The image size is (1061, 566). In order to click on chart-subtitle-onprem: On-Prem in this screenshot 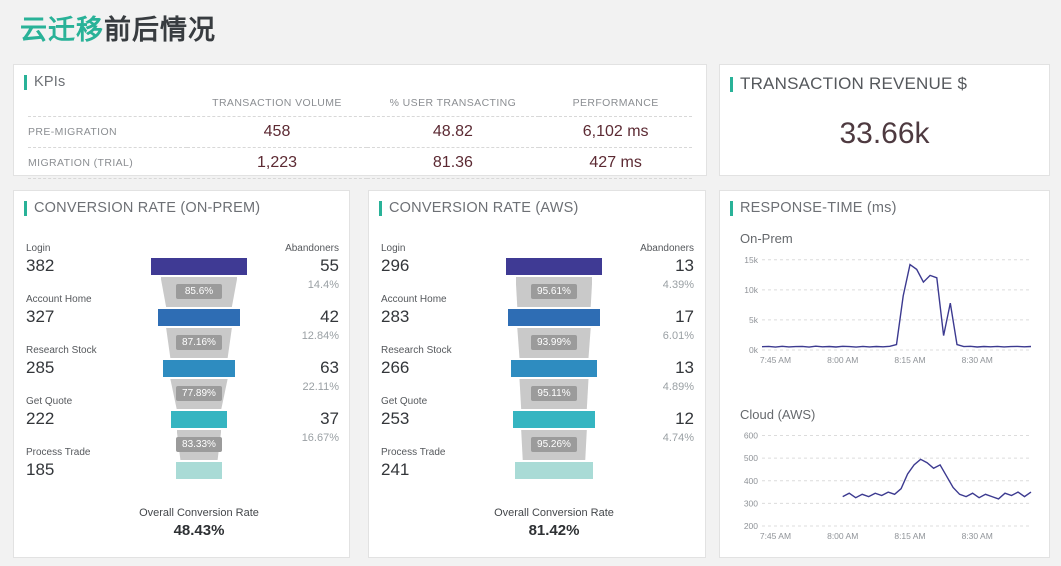, I will do `click(766, 238)`.